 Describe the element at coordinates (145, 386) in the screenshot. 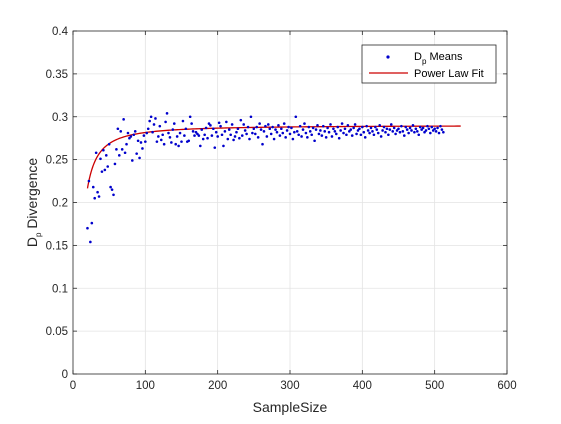

I see `x-tick-label: 100` at that location.